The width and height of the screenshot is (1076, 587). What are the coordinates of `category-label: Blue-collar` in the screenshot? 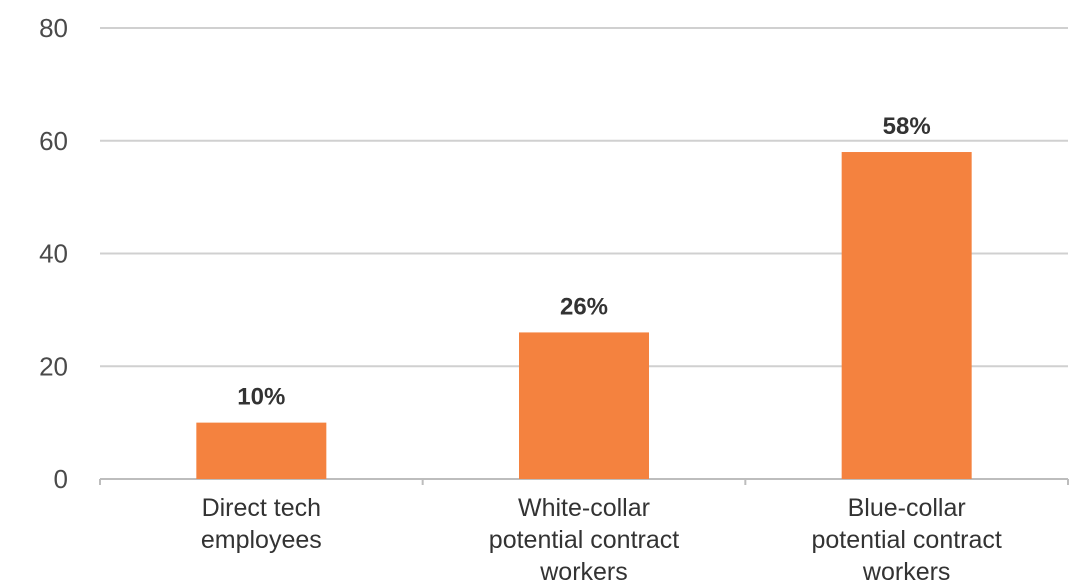 It's located at (907, 508).